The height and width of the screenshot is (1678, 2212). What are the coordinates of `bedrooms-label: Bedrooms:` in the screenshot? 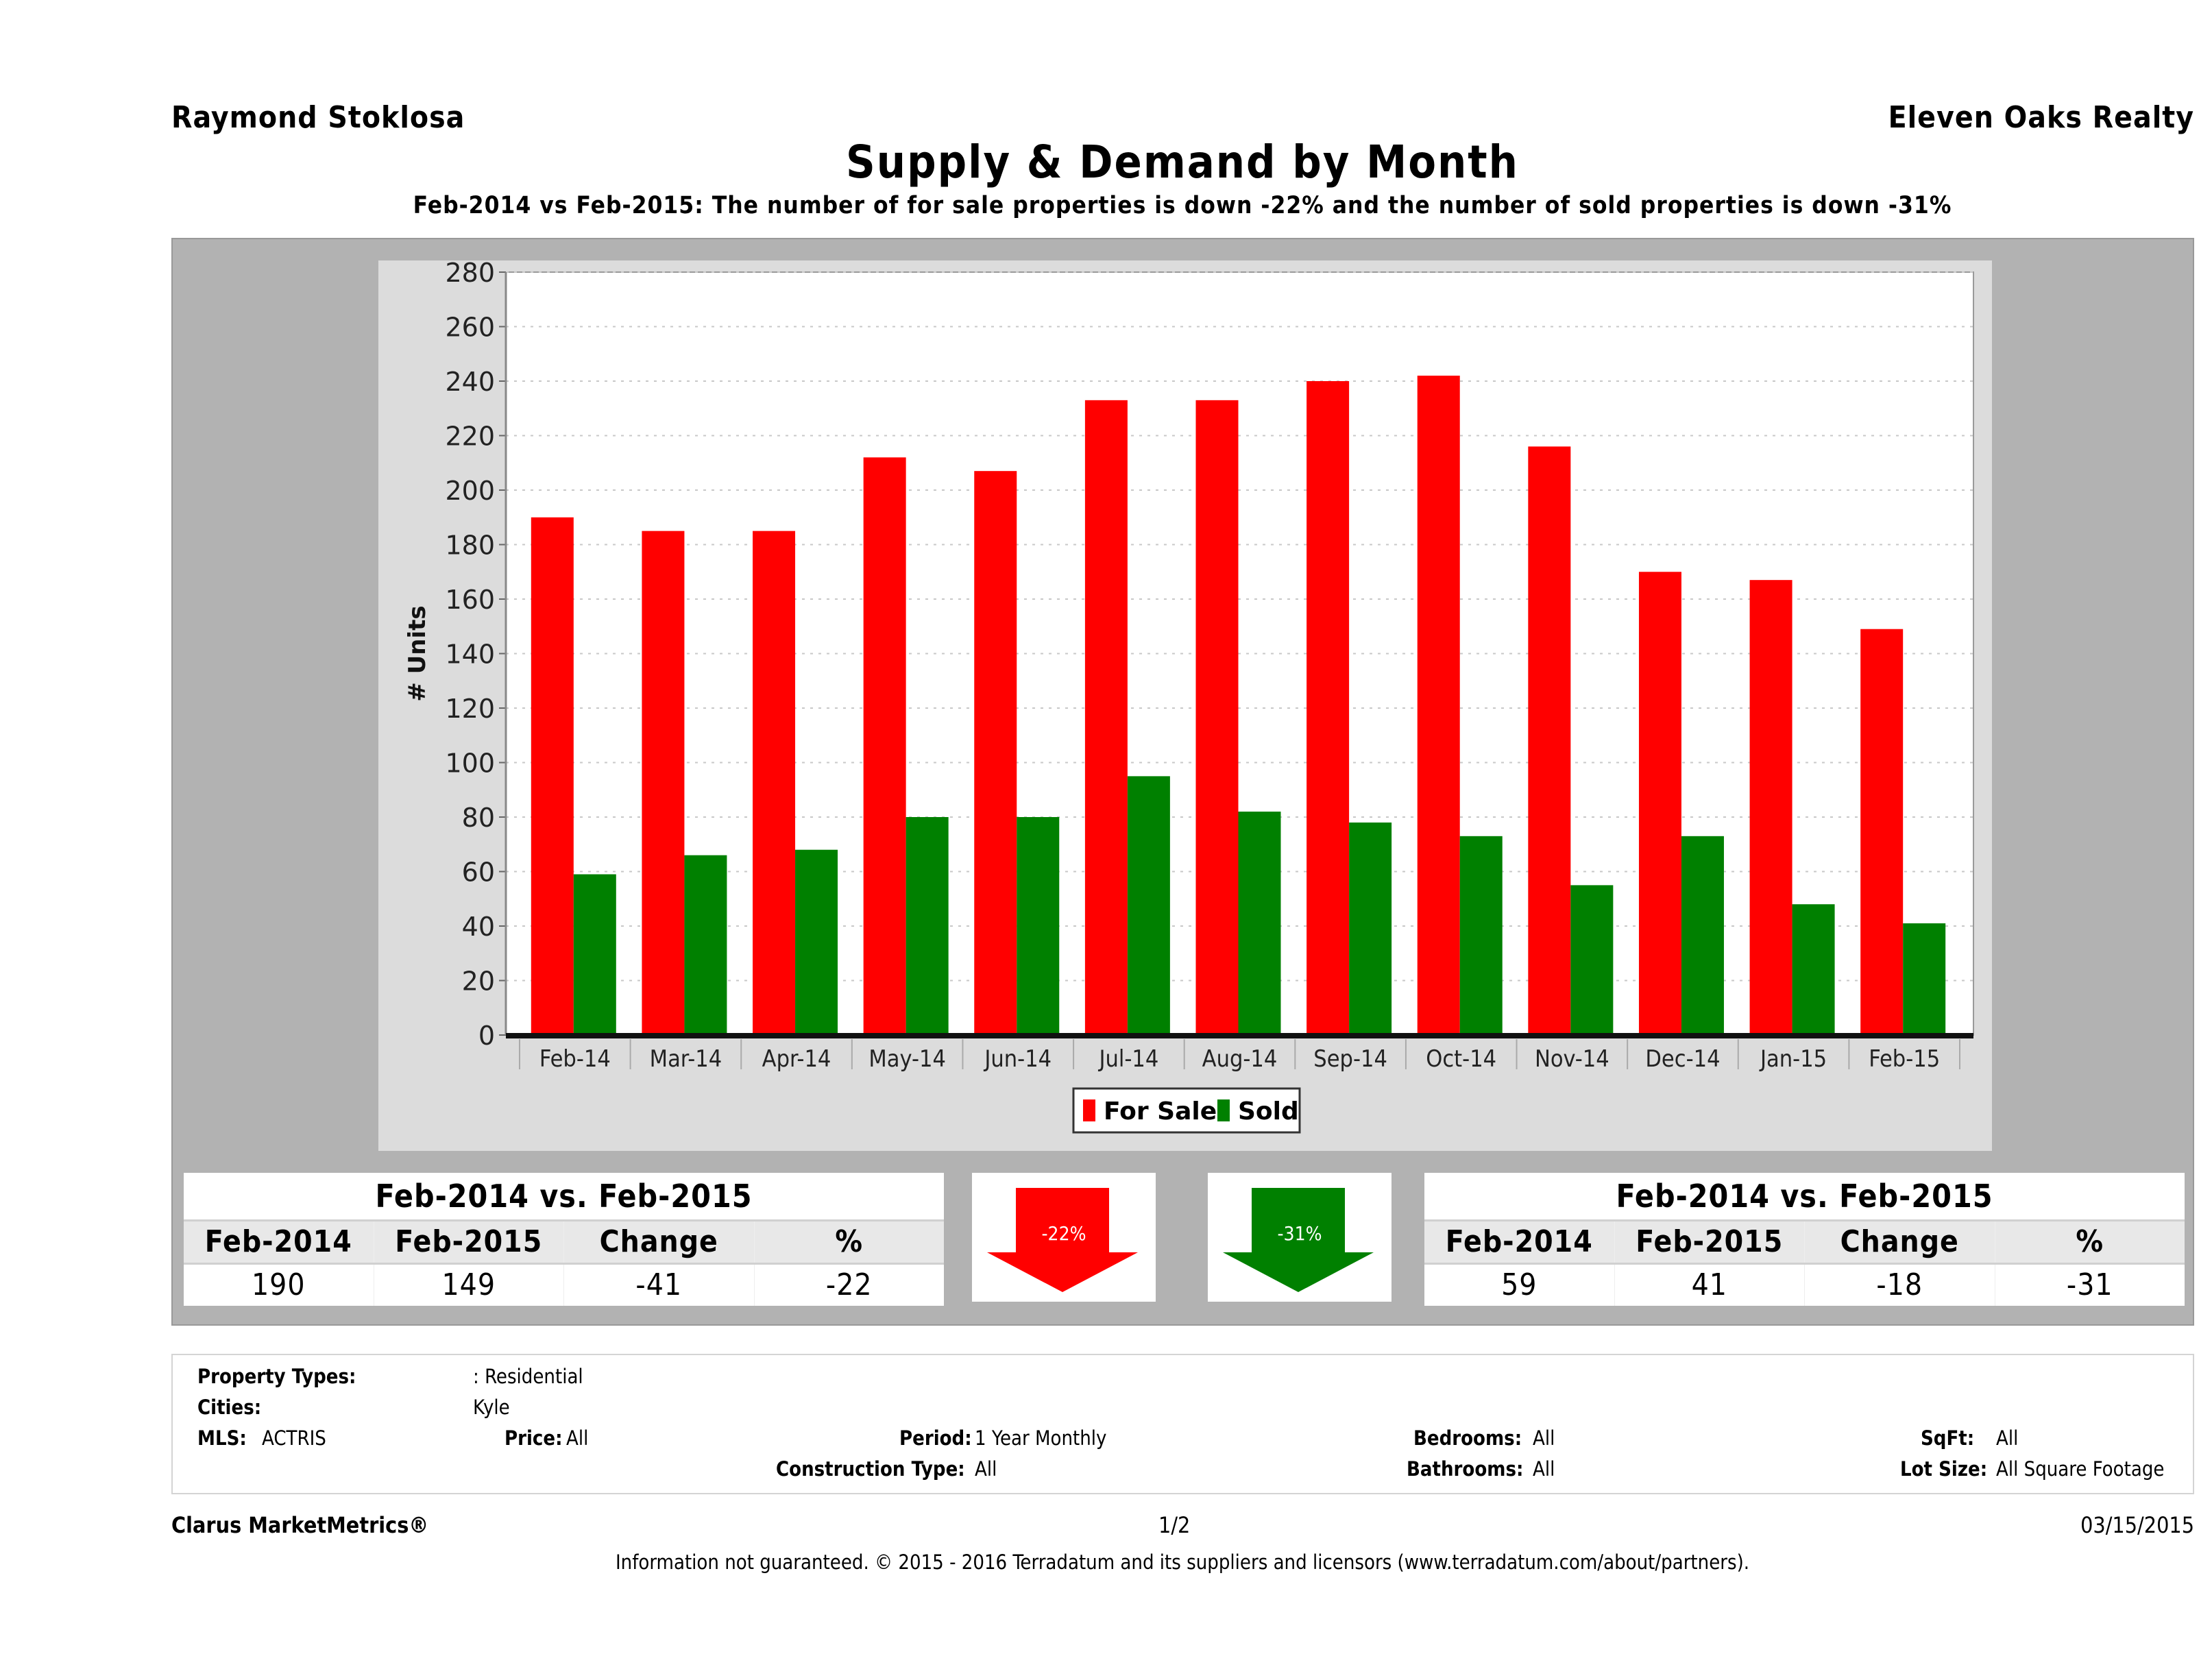 It's located at (1467, 1438).